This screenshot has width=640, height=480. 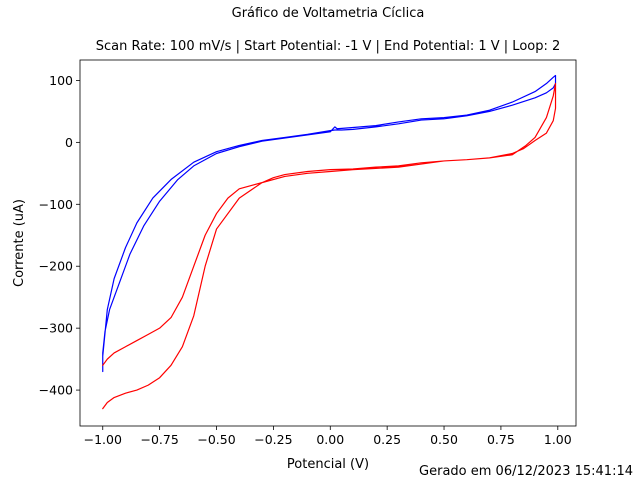 What do you see at coordinates (159, 439) in the screenshot?
I see `x-tick-label: −0.75` at bounding box center [159, 439].